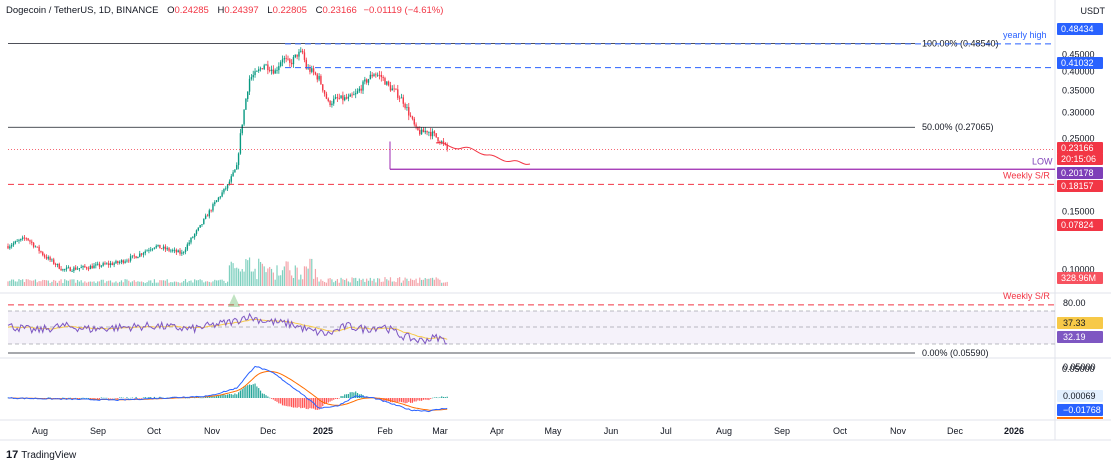 The image size is (1111, 466). What do you see at coordinates (234, 300) in the screenshot?
I see `rsi-overbought-fill` at bounding box center [234, 300].